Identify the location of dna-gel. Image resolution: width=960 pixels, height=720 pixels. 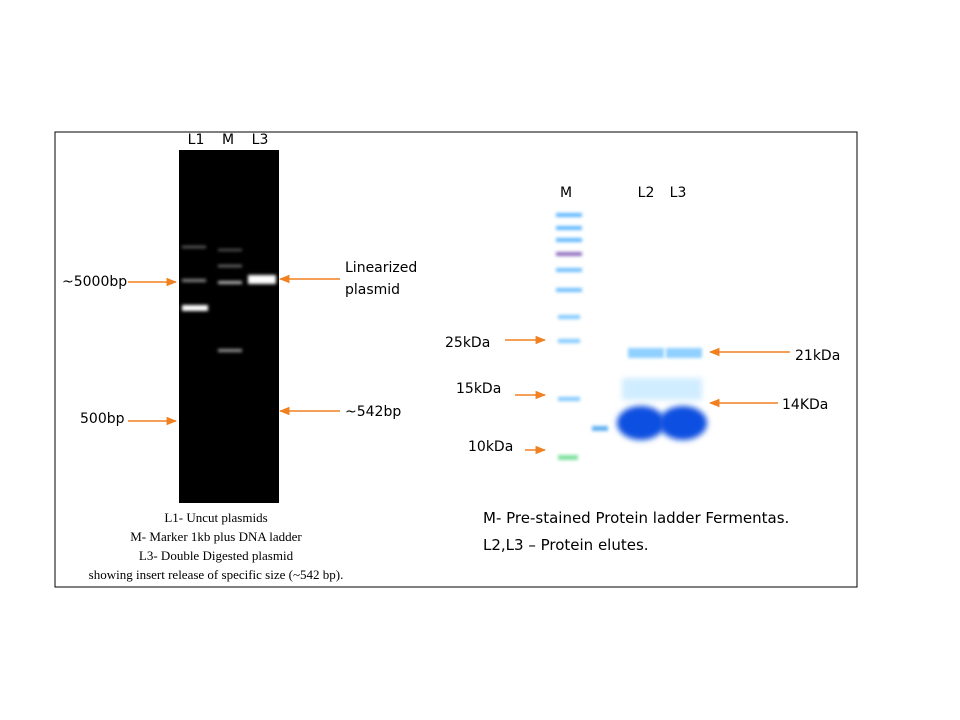
(229, 326).